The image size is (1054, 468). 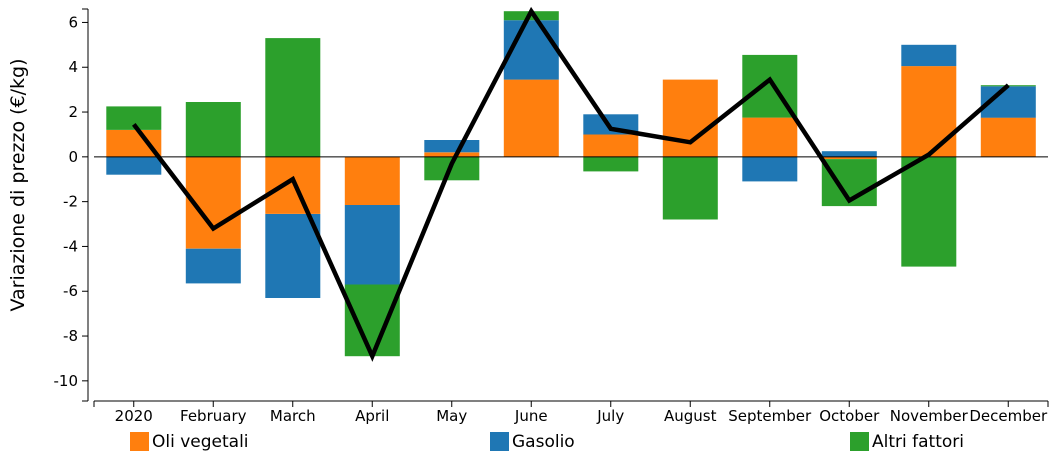 I want to click on bar-gasolio-march, so click(x=293, y=256).